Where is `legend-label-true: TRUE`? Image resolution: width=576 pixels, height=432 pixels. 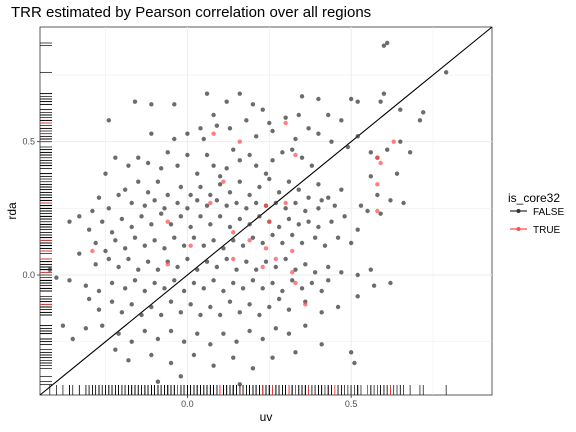 legend-label-true: TRUE is located at coordinates (547, 230).